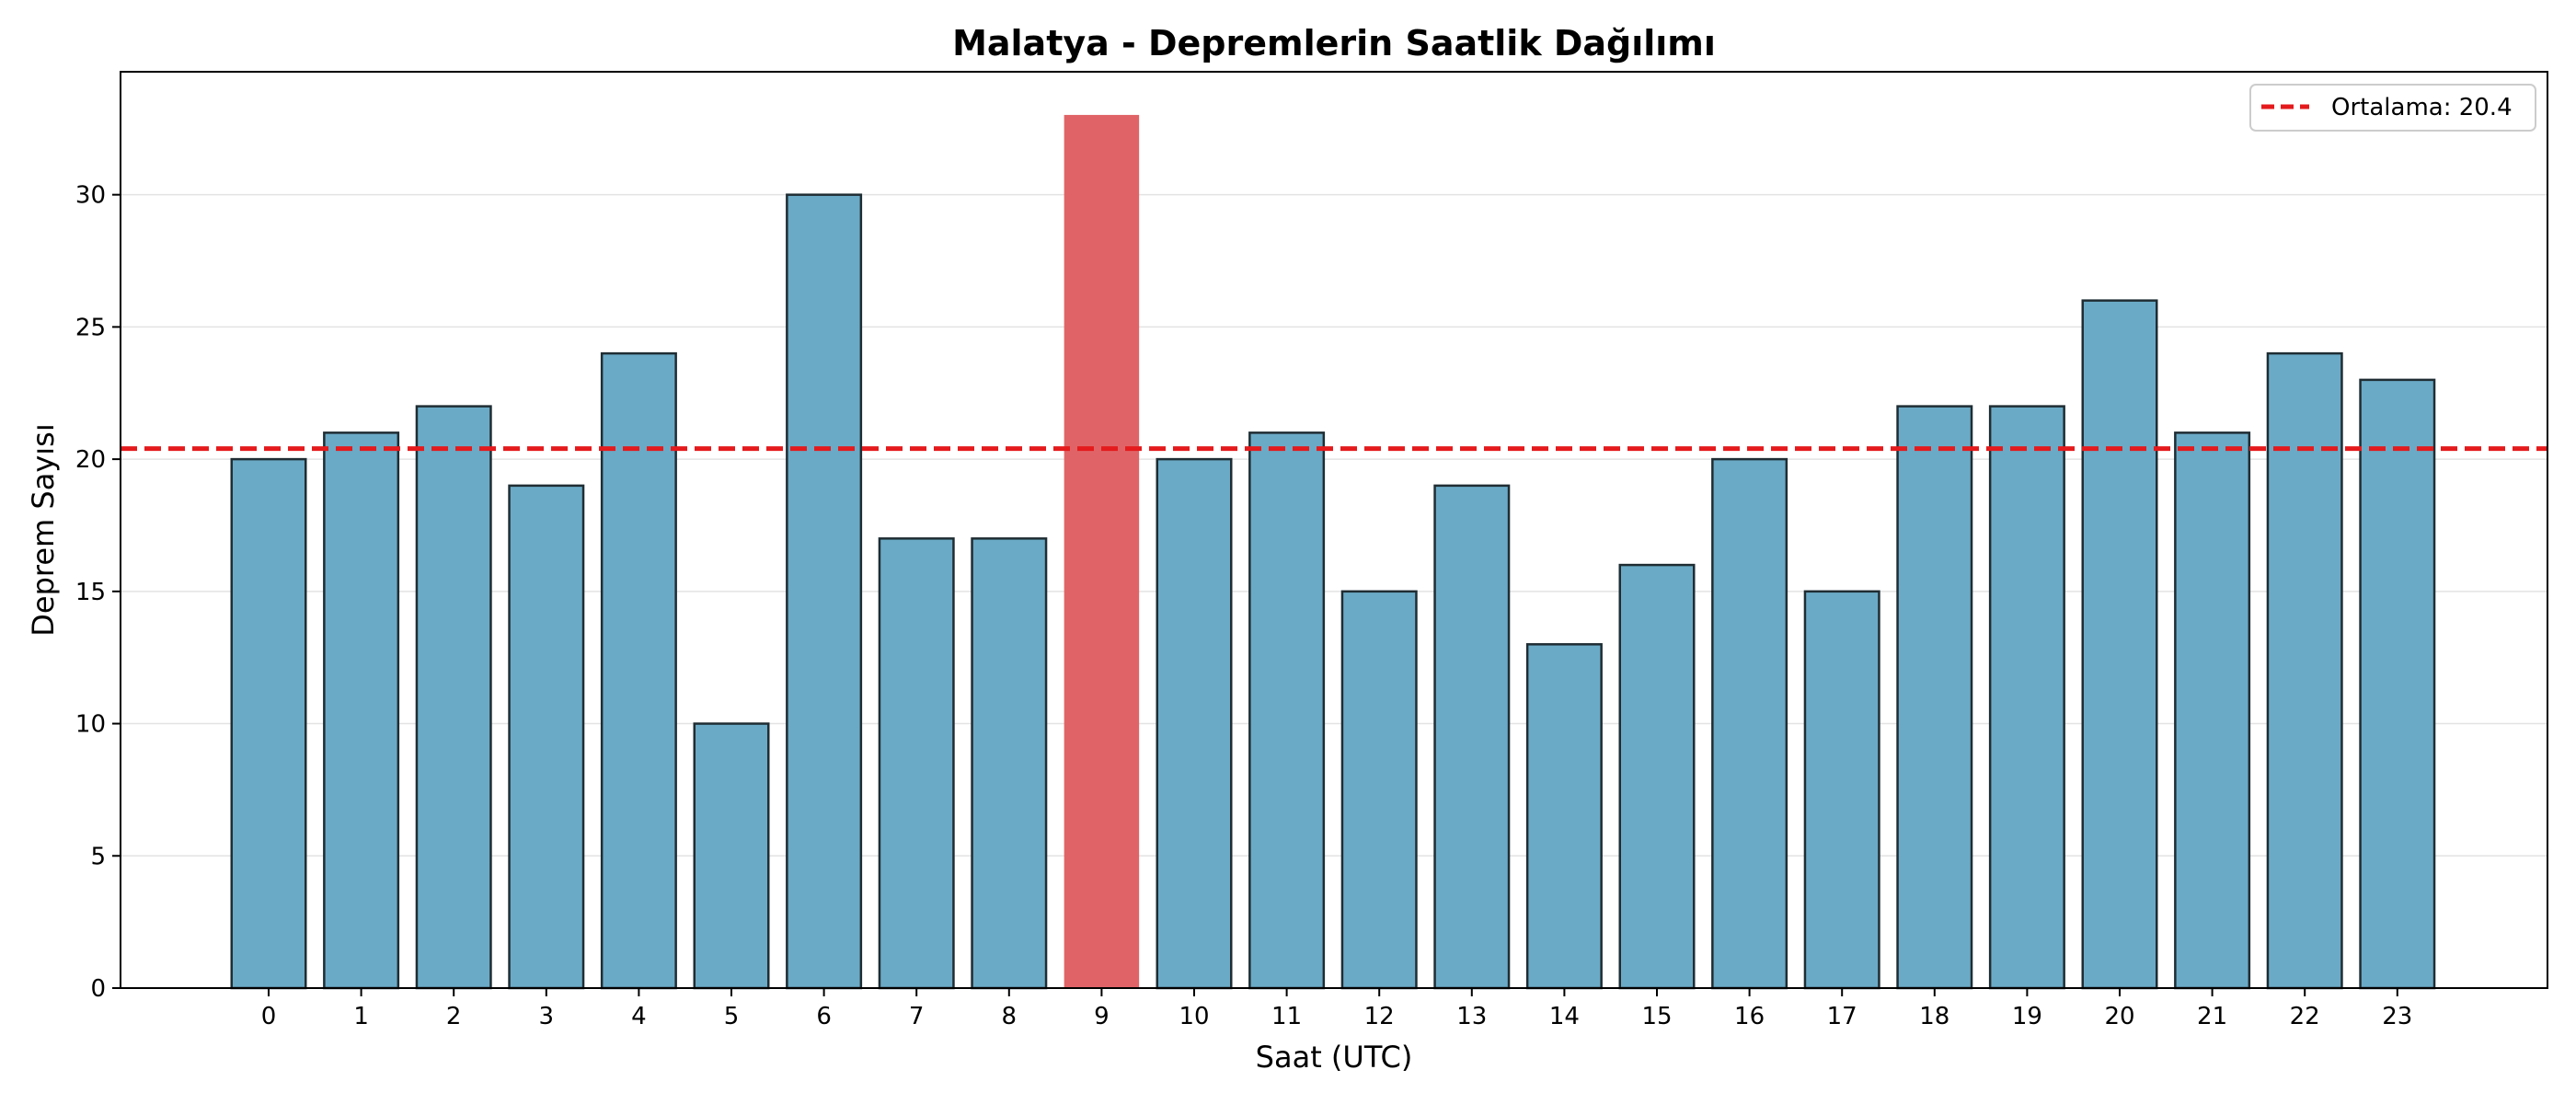 The height and width of the screenshot is (1104, 2576). What do you see at coordinates (547, 1016) in the screenshot?
I see `x-tick-label: 3` at bounding box center [547, 1016].